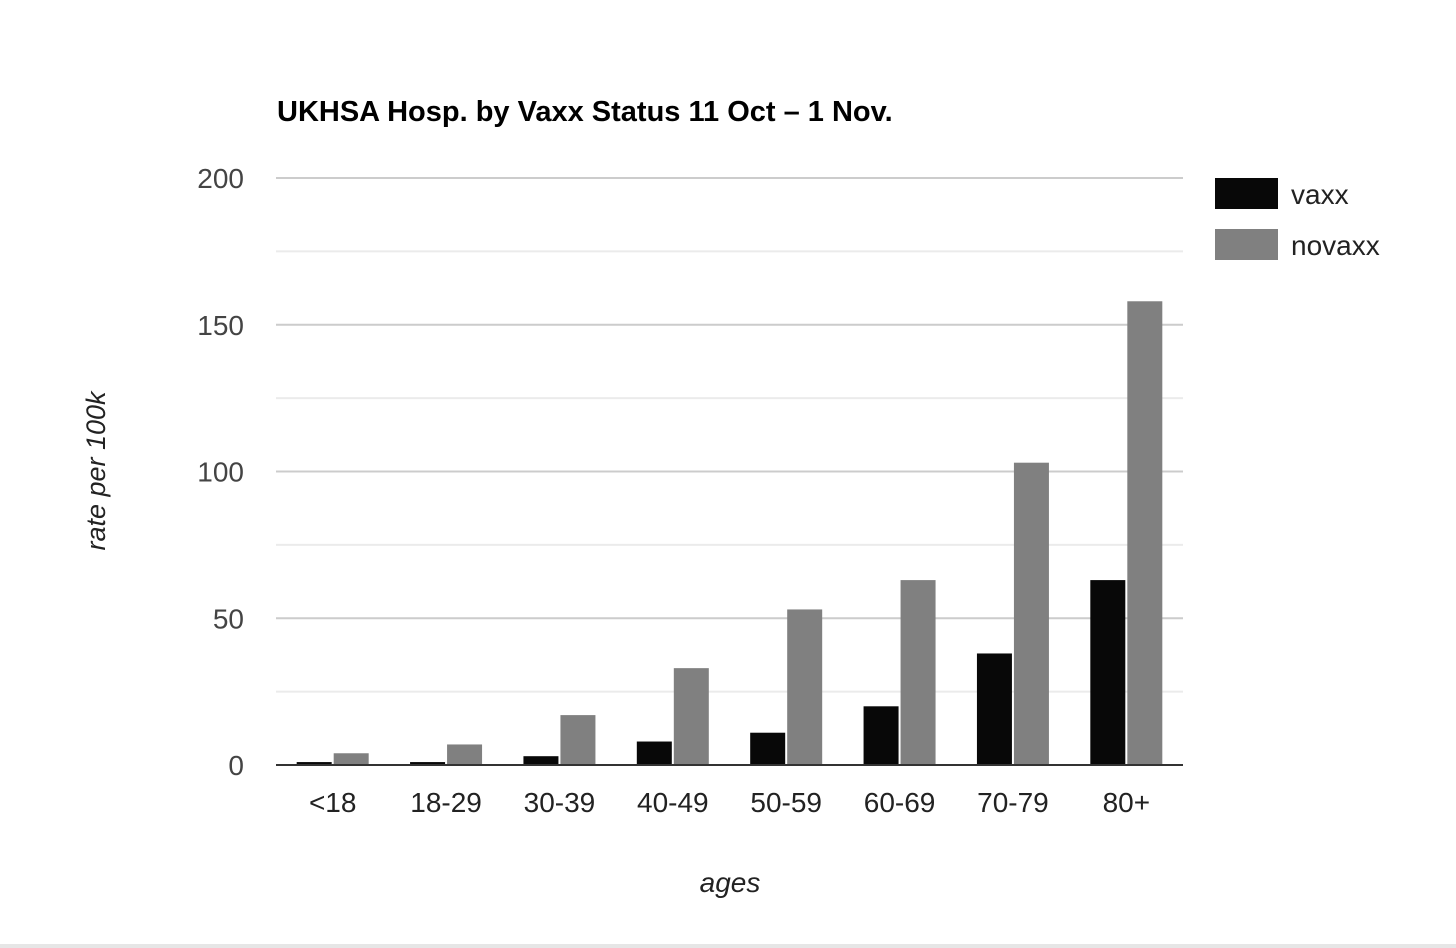 Image resolution: width=1456 pixels, height=948 pixels. I want to click on x-tick-label: 40-49, so click(673, 802).